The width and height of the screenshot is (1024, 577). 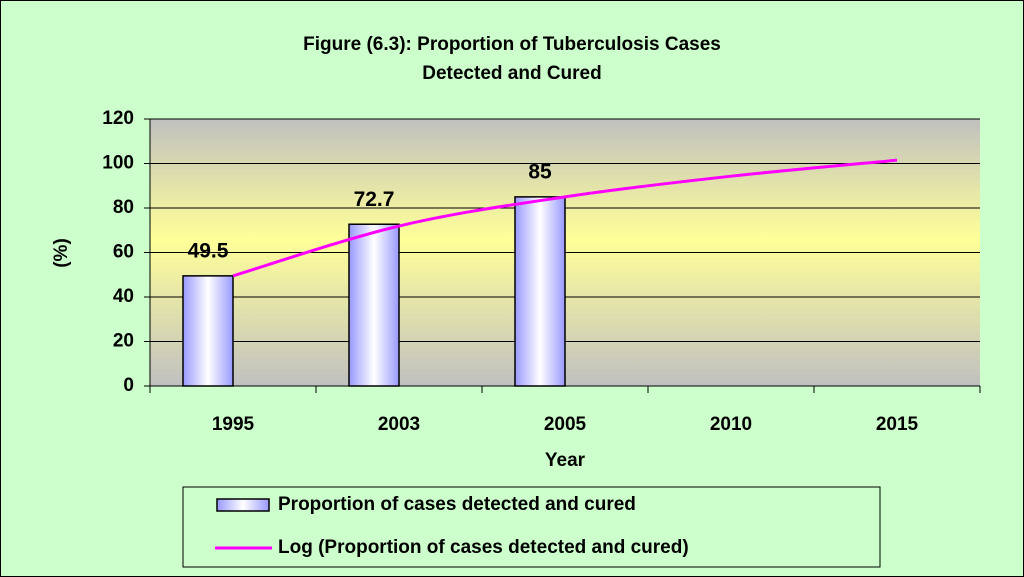 I want to click on y-axis-label: (%), so click(x=61, y=253).